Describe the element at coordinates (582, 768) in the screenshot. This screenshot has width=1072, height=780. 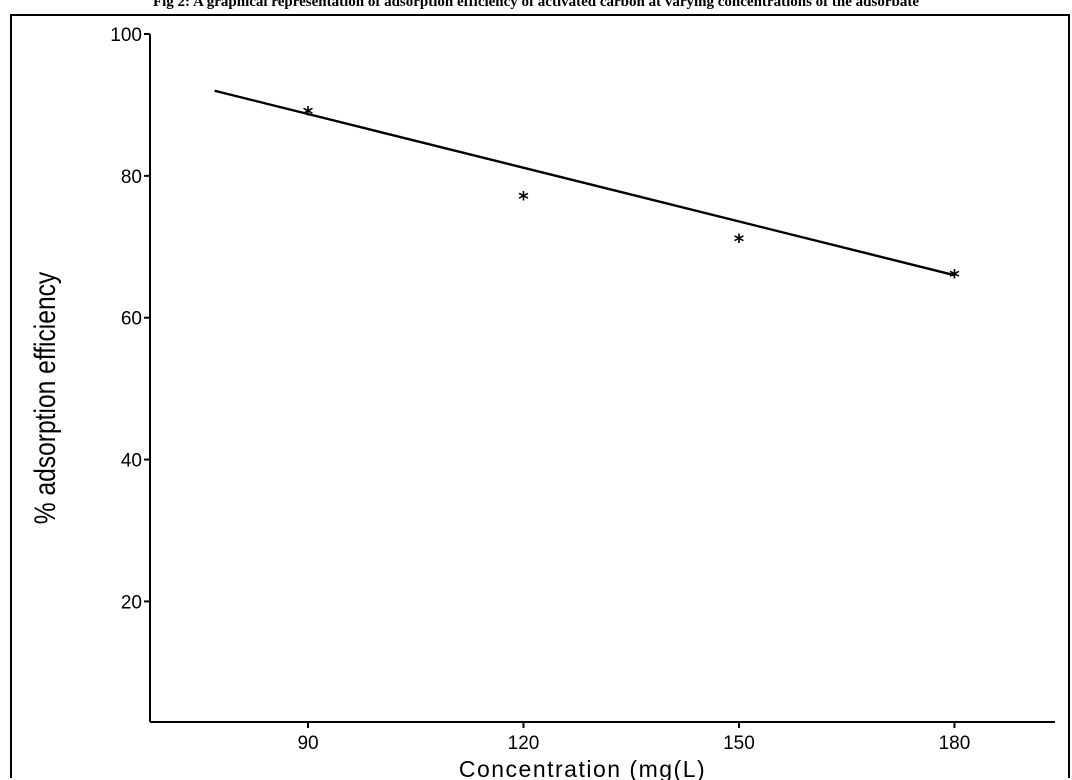
I see `x-axis-label: Concentration (mg(L)` at that location.